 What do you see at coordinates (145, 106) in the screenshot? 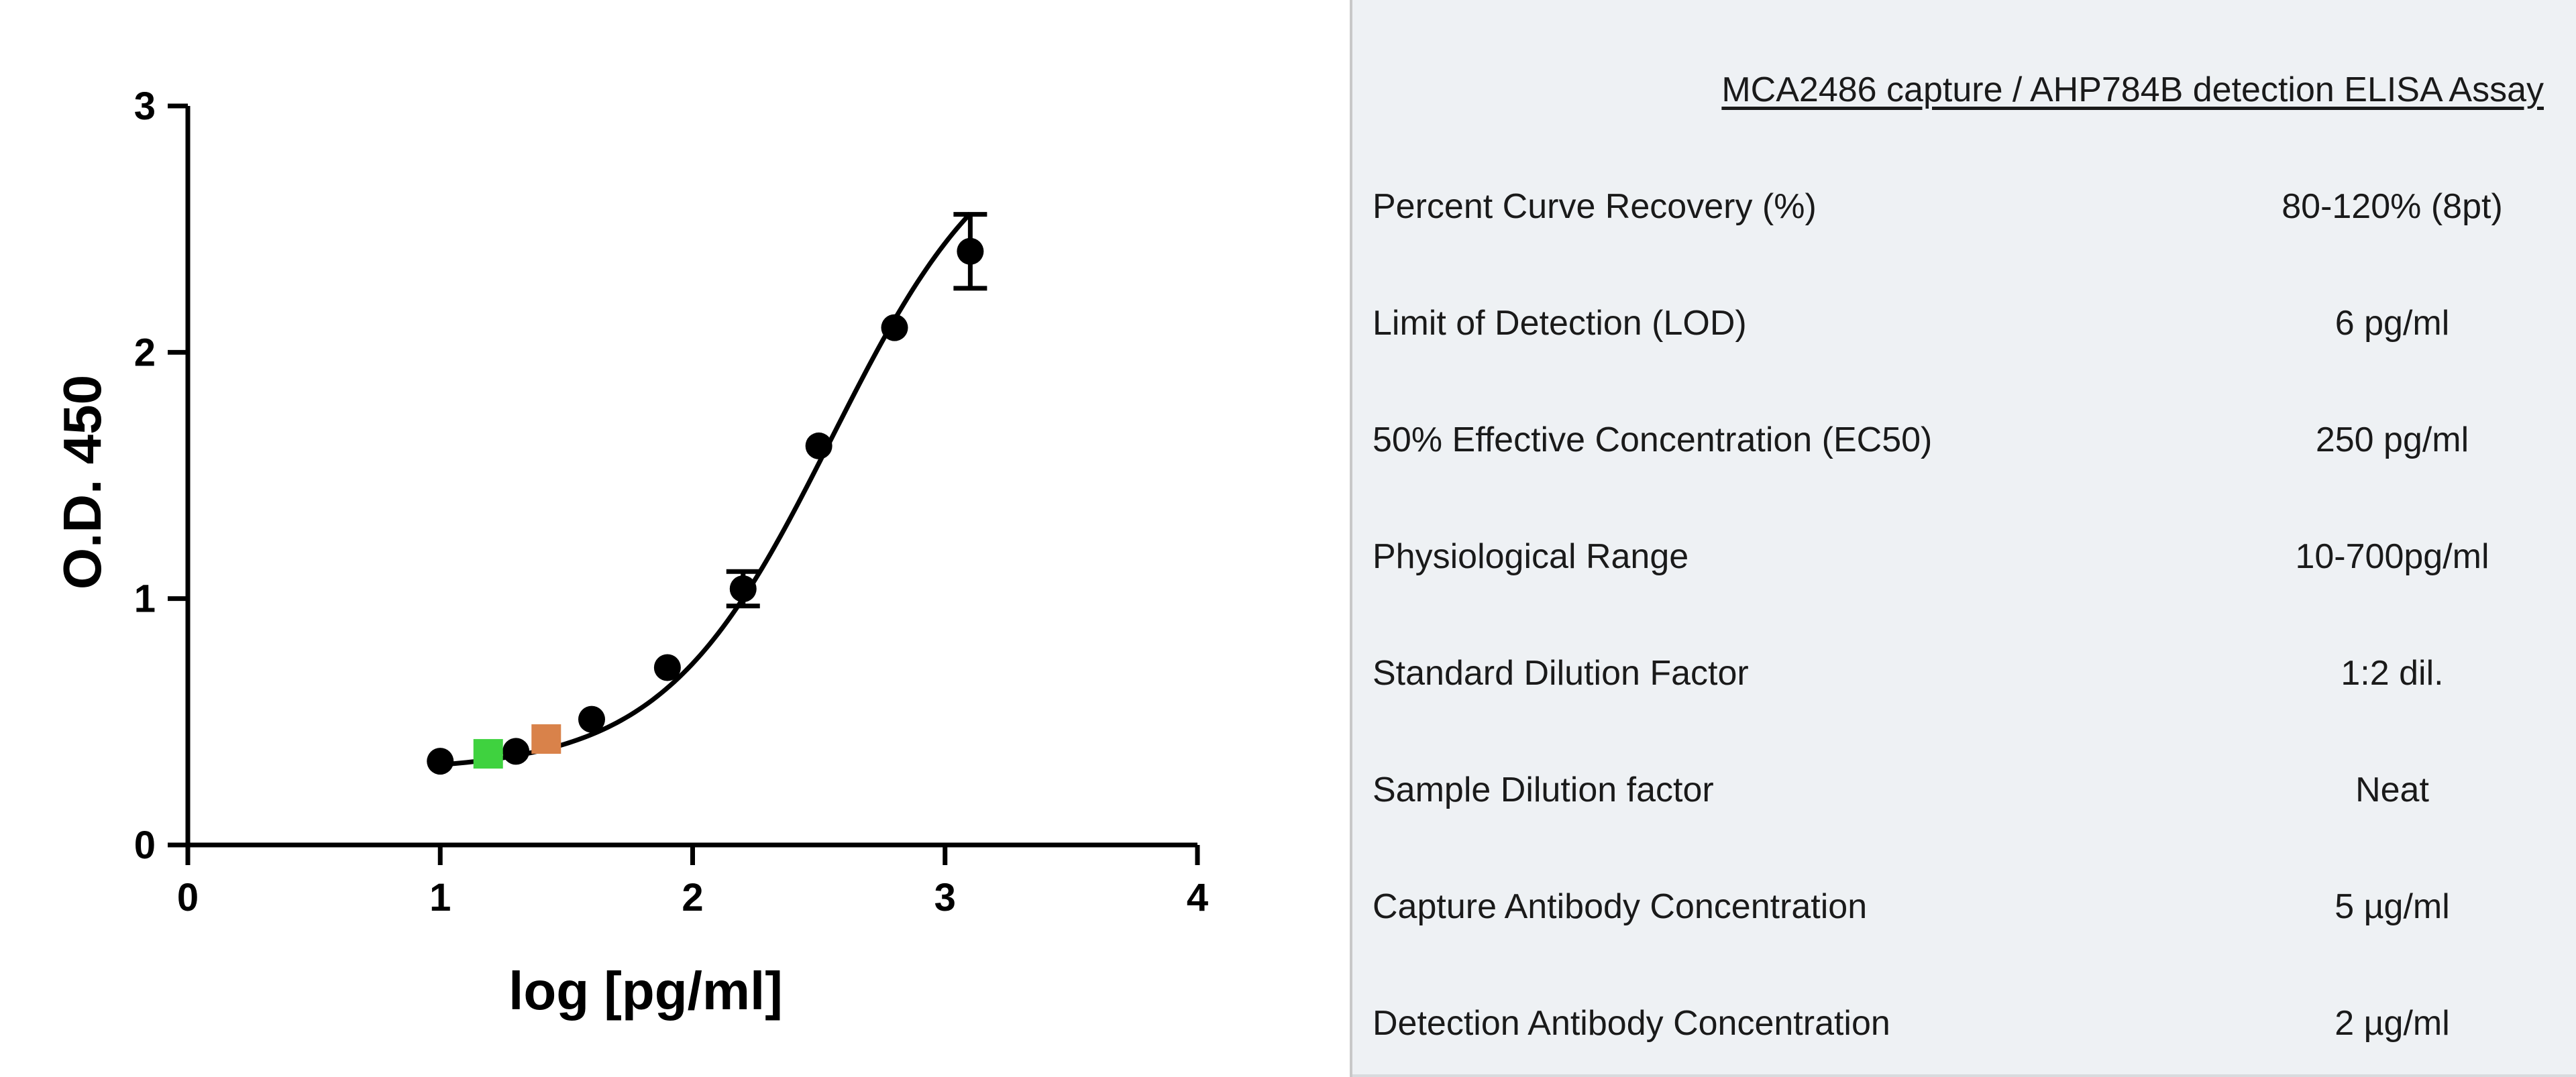
I see `y-tick-label: 3` at bounding box center [145, 106].